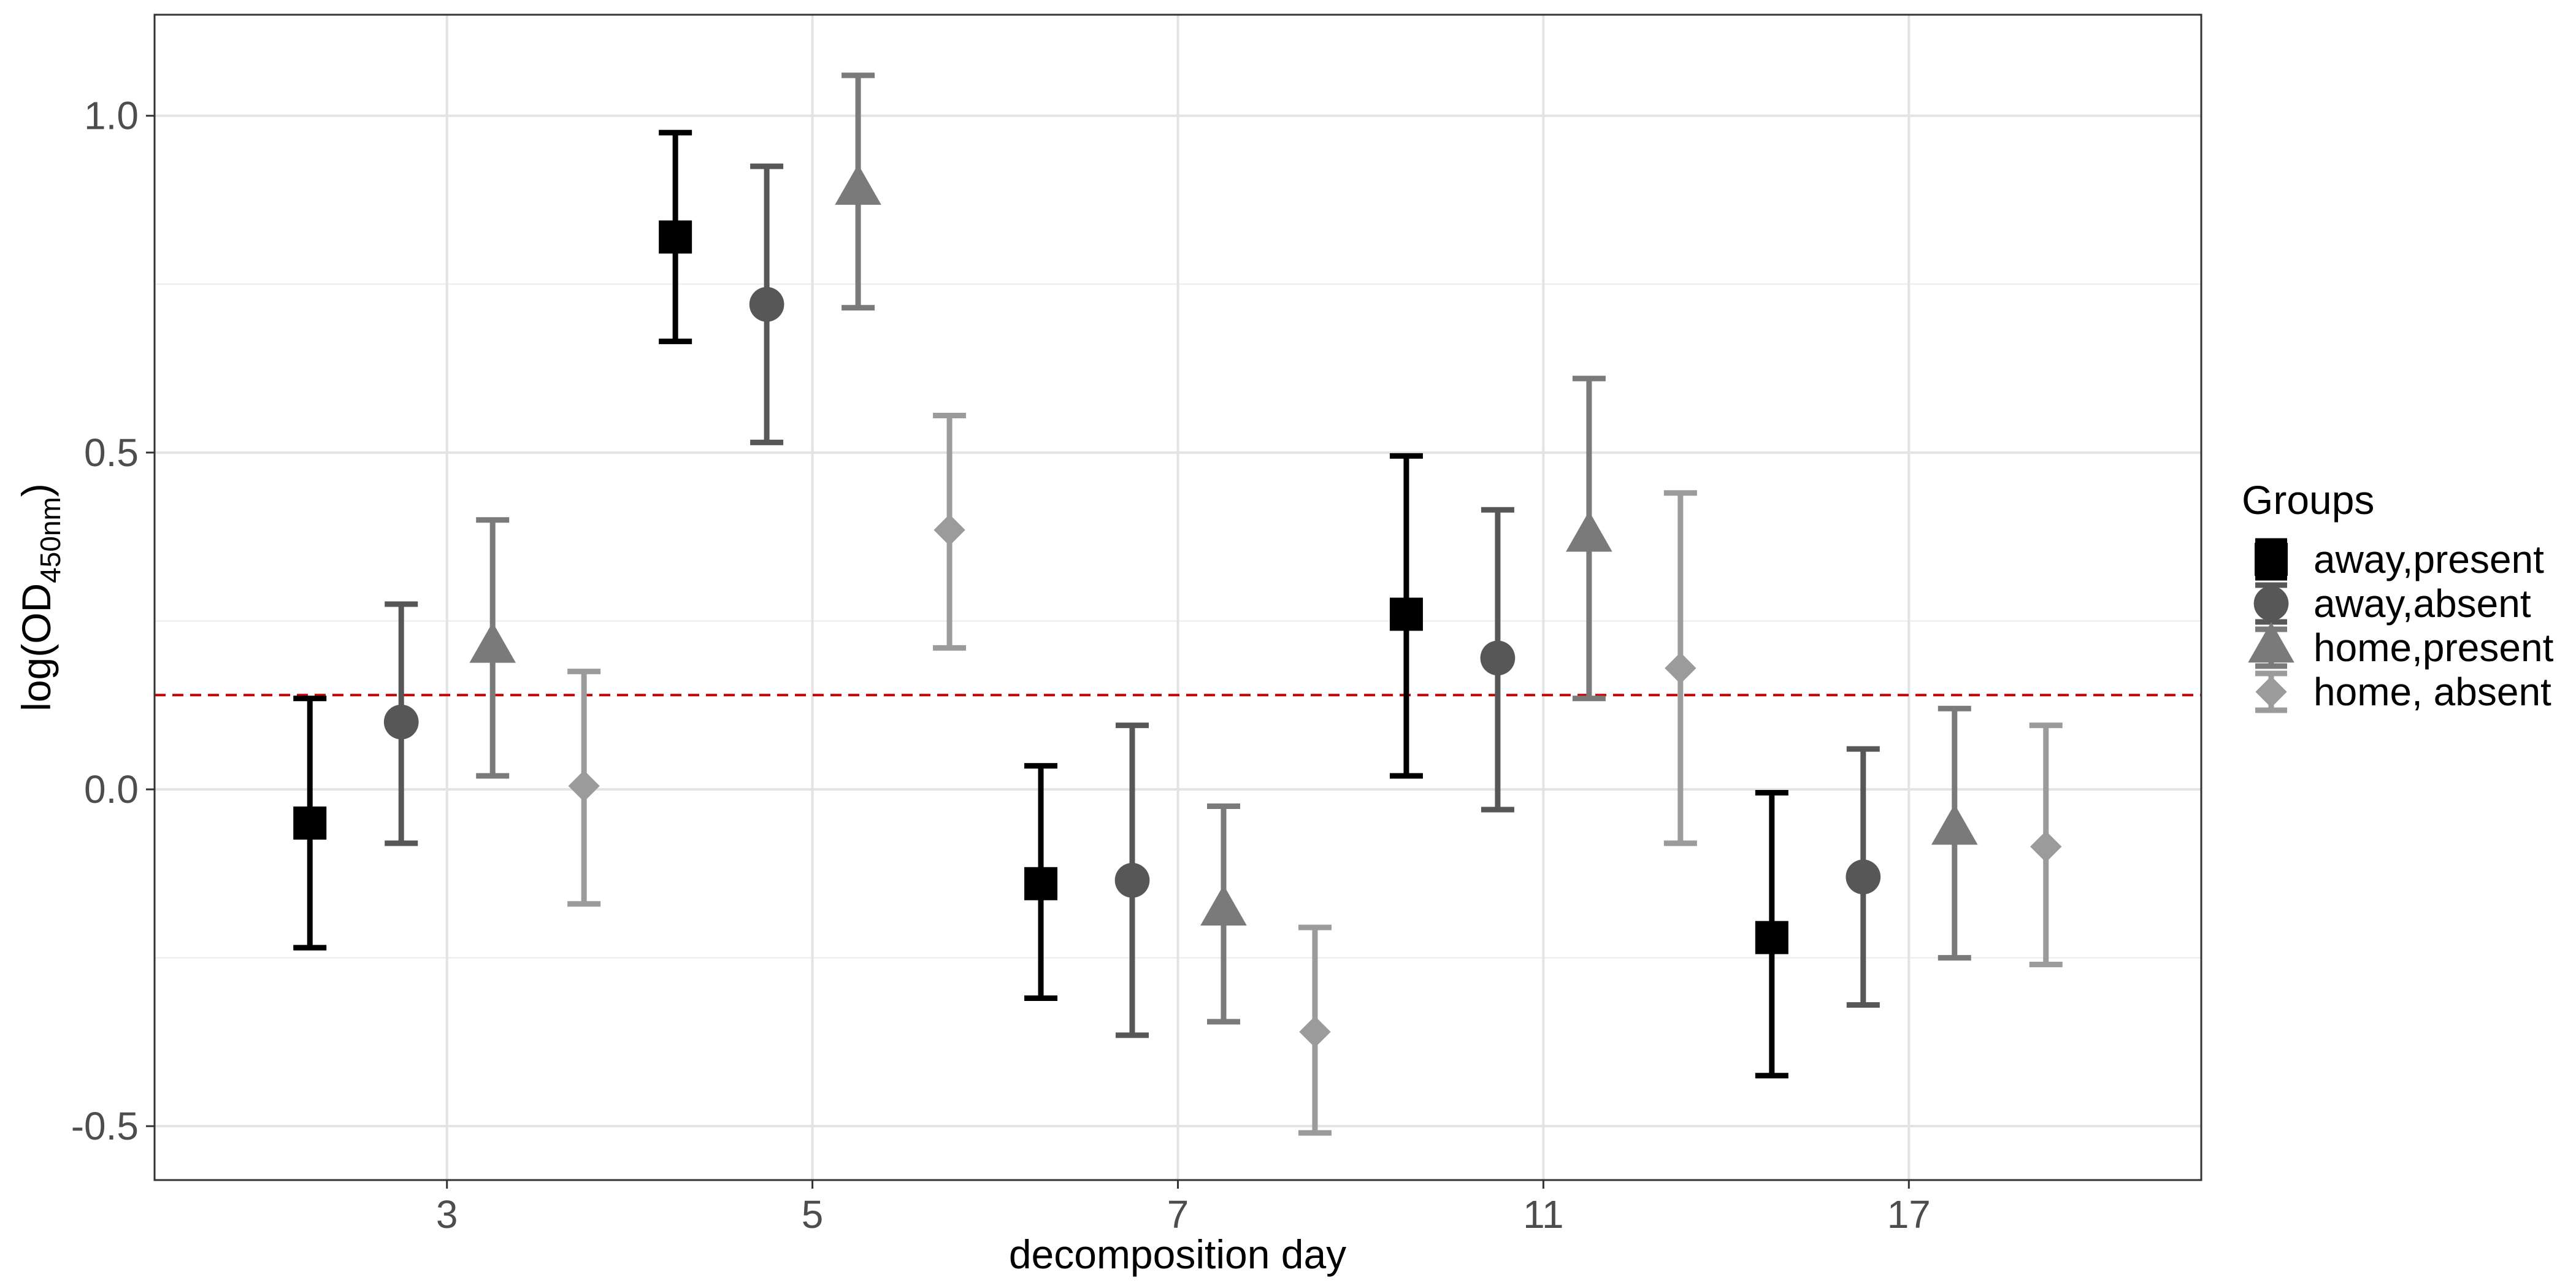 The width and height of the screenshot is (2576, 1288). I want to click on x-tick-layer: 3 5 7 11 17, so click(1183, 1208).